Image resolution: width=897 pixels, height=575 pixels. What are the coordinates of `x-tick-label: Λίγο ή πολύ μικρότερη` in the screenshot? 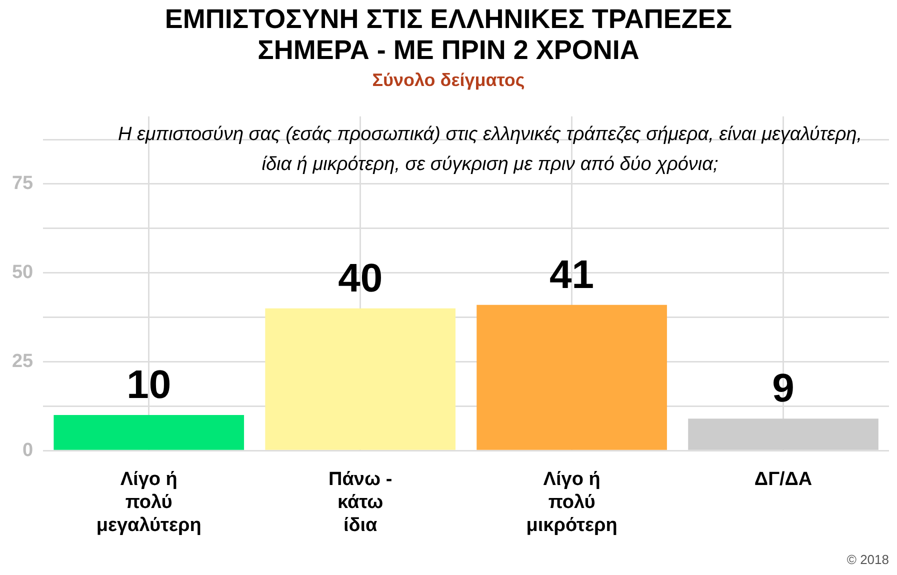 It's located at (572, 502).